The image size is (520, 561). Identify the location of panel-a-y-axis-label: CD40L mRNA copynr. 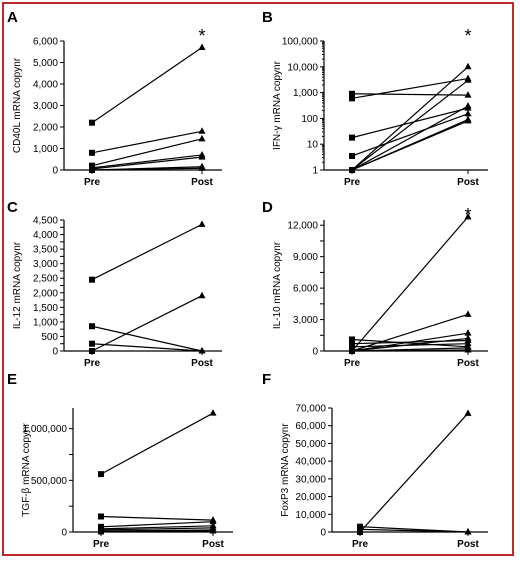
(17, 105).